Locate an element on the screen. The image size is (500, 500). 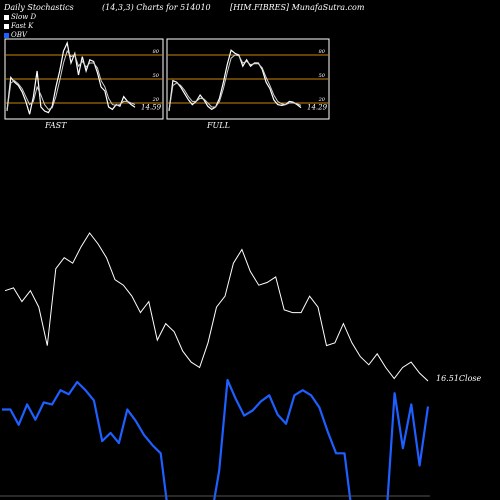
chart-title-right: [HIM.FIBRES] MunafaSutra.com is located at coordinates (297, 7).